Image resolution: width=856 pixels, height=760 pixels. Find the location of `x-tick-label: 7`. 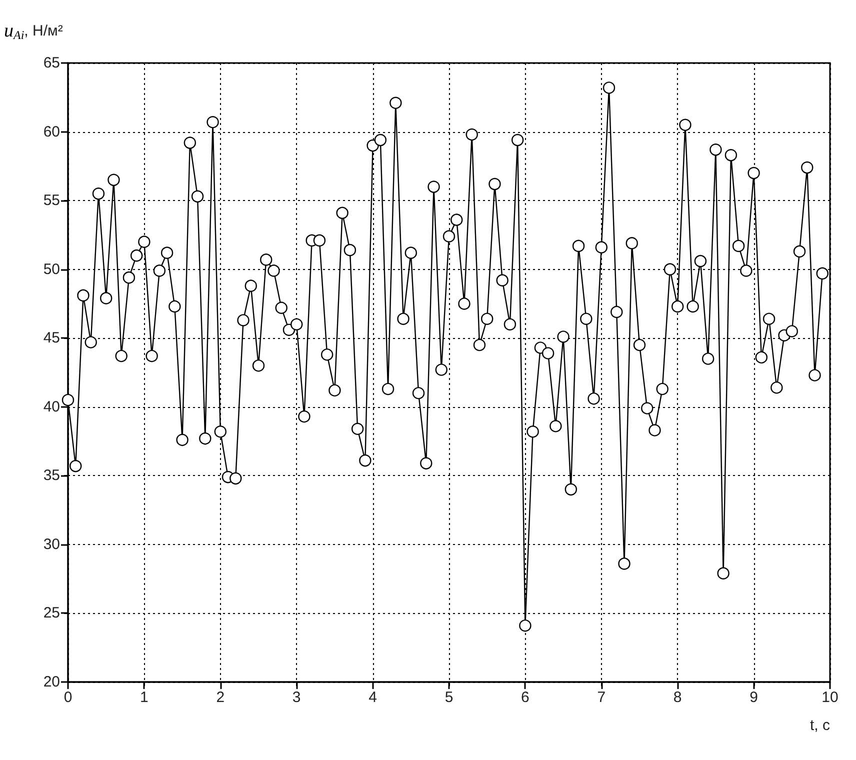

x-tick-label: 7 is located at coordinates (601, 697).